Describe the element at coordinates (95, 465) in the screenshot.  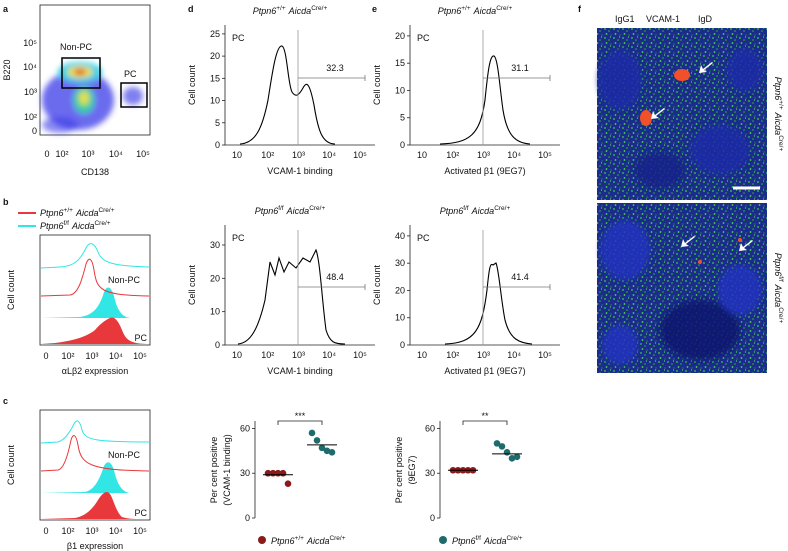
I see `histogram-stack` at that location.